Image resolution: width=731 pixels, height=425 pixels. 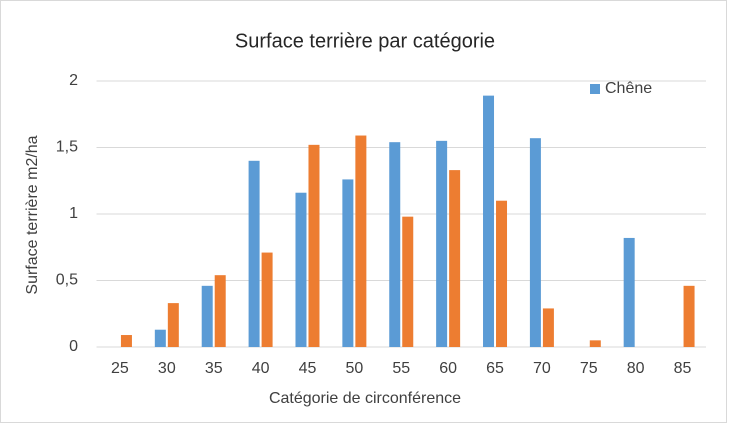 I want to click on y-tick-label: 1, so click(x=73, y=213).